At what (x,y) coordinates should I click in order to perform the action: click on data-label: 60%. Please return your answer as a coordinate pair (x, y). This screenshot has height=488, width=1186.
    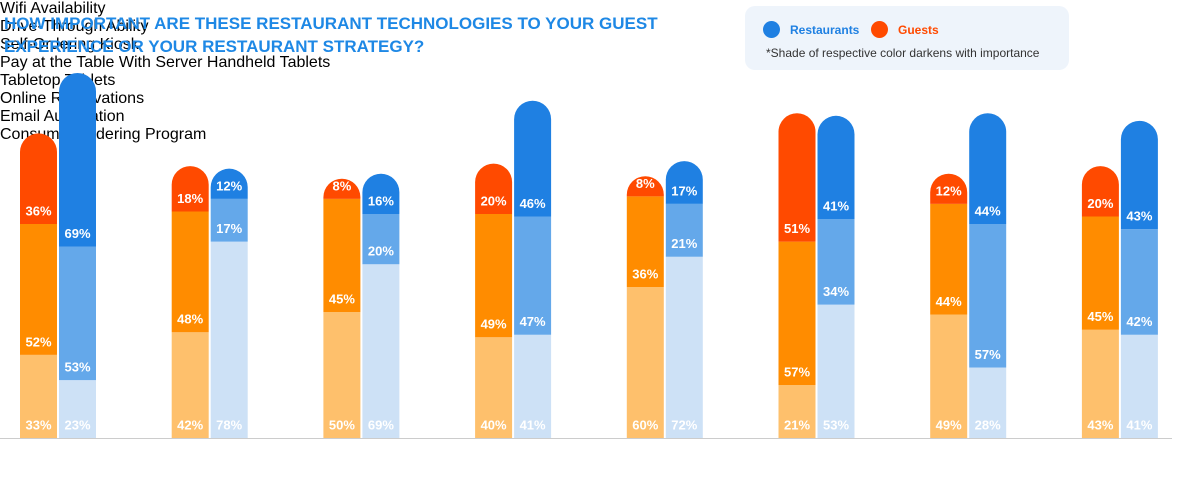
    Looking at the image, I should click on (645, 424).